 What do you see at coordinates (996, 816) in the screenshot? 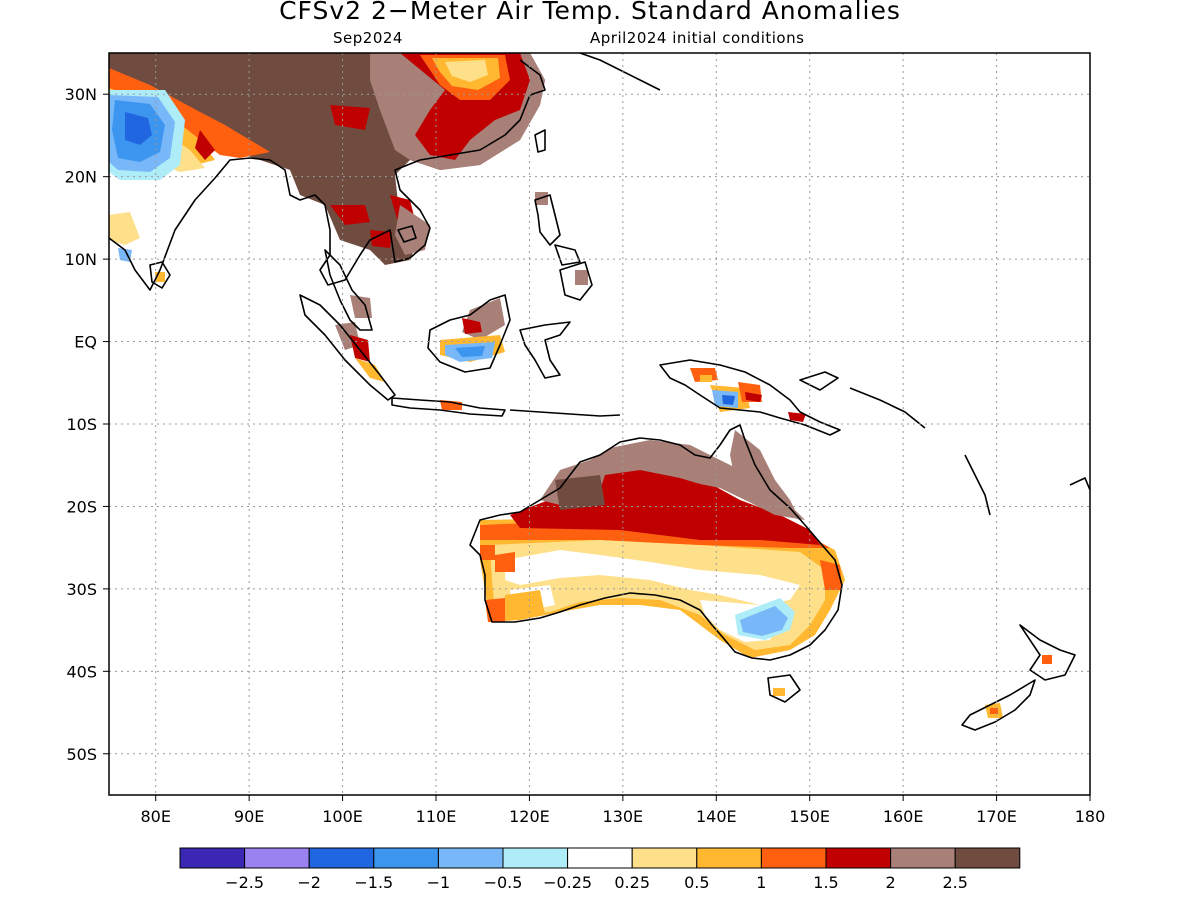
I see `lon-tick-label: 170E` at bounding box center [996, 816].